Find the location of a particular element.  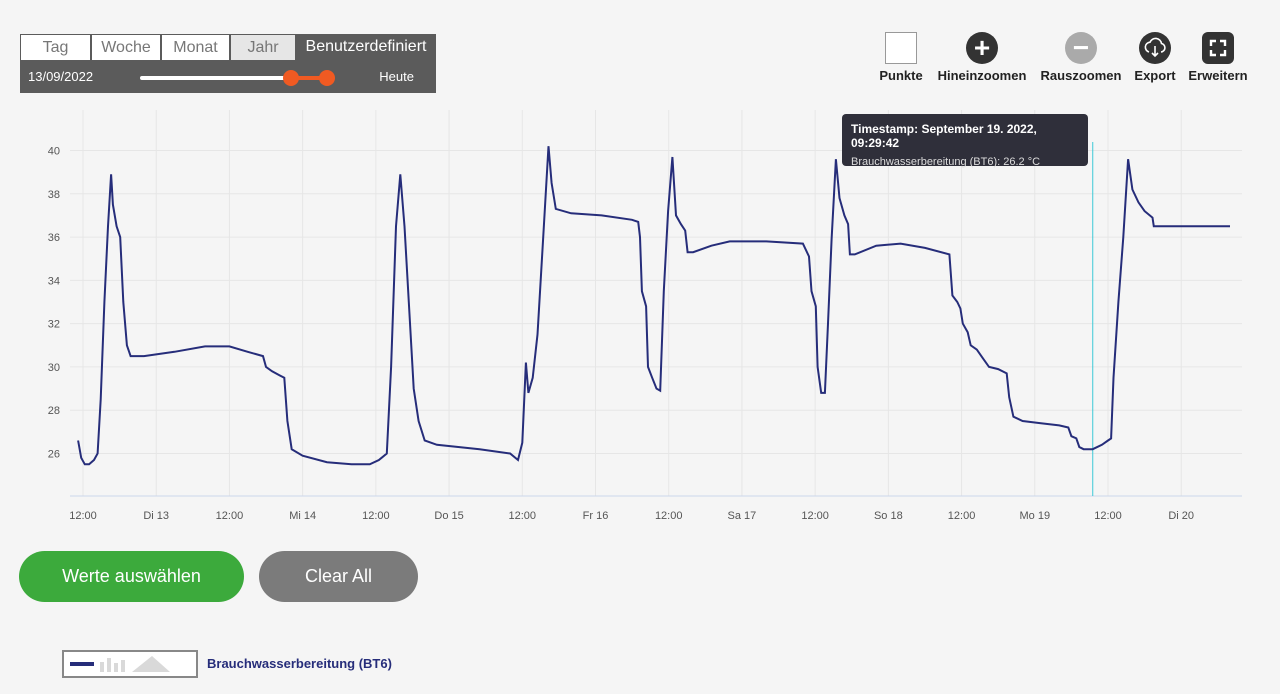

fullscreen-glyph is located at coordinates (1218, 48).